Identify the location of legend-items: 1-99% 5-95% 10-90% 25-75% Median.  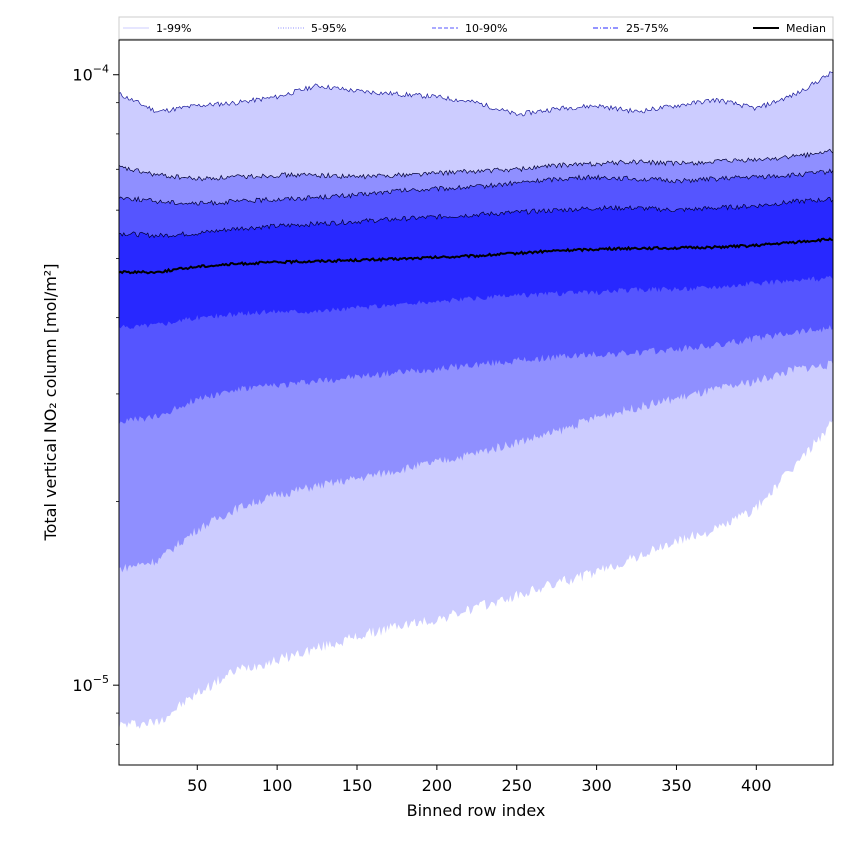
(474, 28).